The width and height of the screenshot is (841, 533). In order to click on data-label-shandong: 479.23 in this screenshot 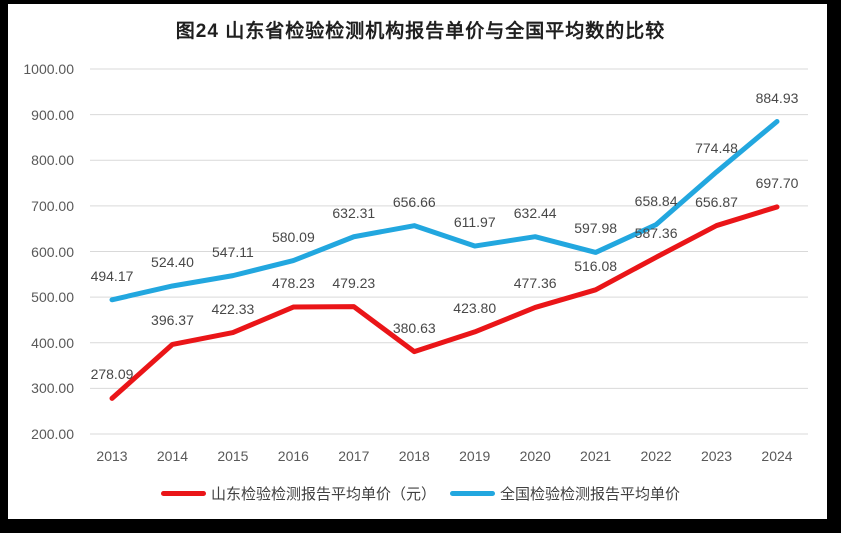, I will do `click(354, 282)`.